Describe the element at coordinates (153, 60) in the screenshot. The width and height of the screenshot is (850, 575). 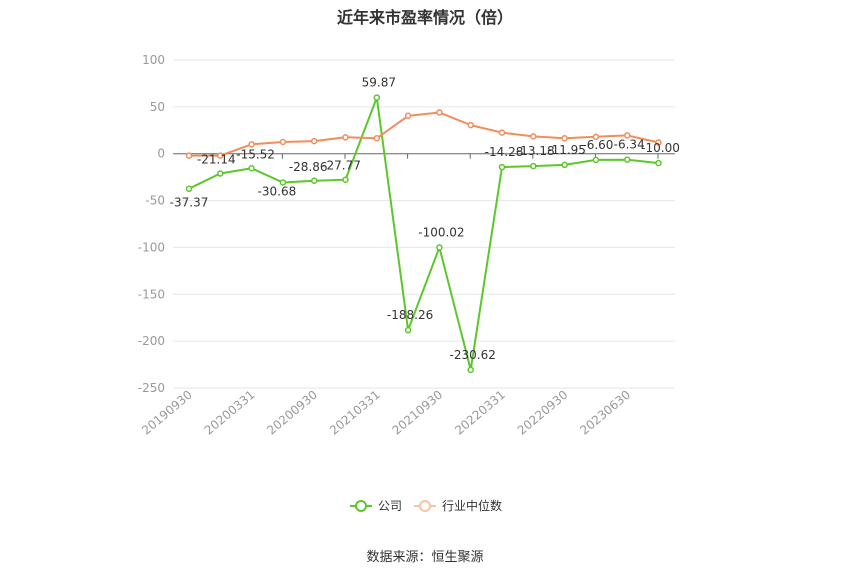
I see `y-tick-label: 100` at that location.